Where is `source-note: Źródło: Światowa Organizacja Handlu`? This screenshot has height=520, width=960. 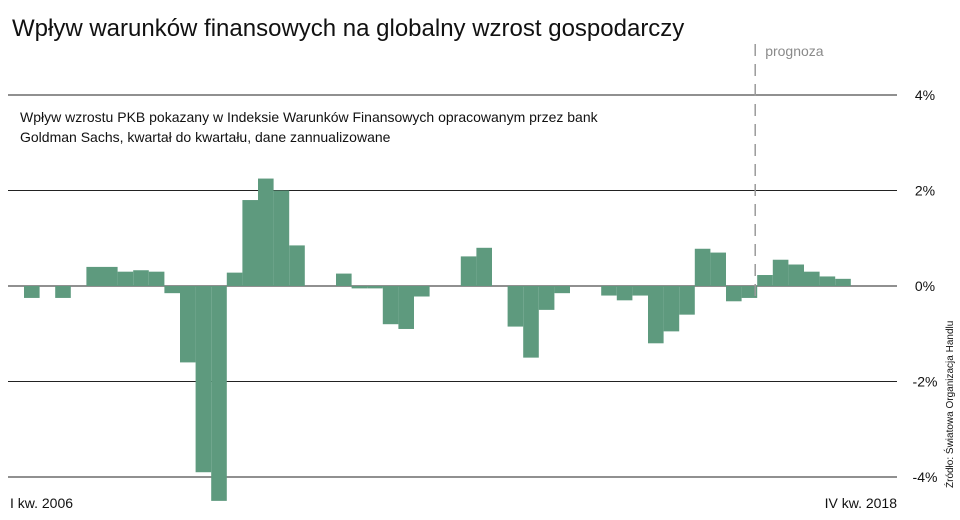
source-note: Źródło: Światowa Organizacja Handlu is located at coordinates (949, 404).